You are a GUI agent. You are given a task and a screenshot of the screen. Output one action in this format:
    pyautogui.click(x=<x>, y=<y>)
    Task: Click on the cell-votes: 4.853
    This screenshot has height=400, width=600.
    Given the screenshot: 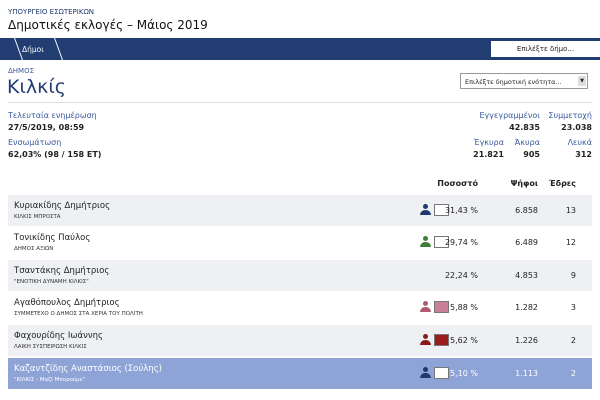 What is the action you would take?
    pyautogui.click(x=526, y=275)
    